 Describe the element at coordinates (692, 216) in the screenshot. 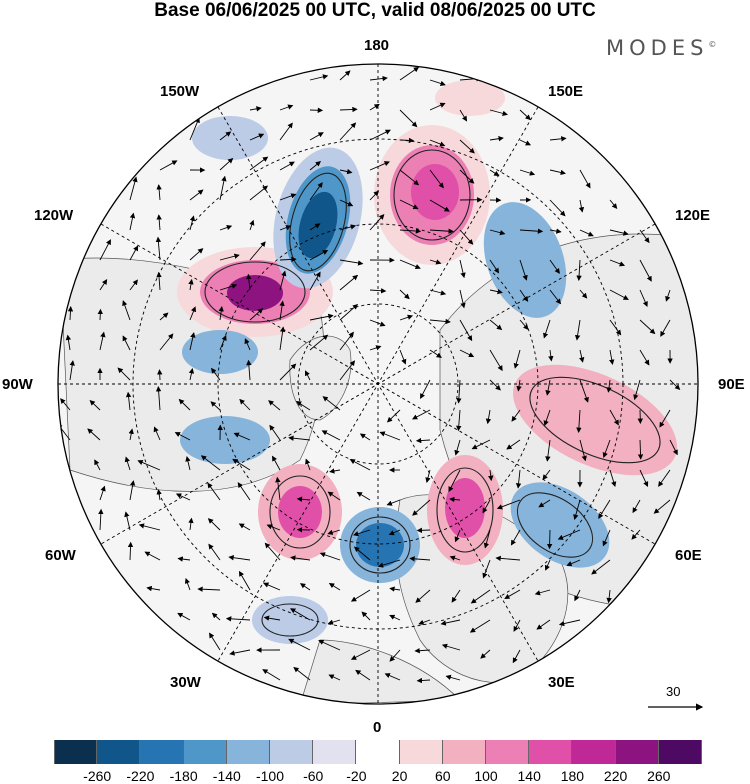

I see `lon-label-120e: 120E` at that location.